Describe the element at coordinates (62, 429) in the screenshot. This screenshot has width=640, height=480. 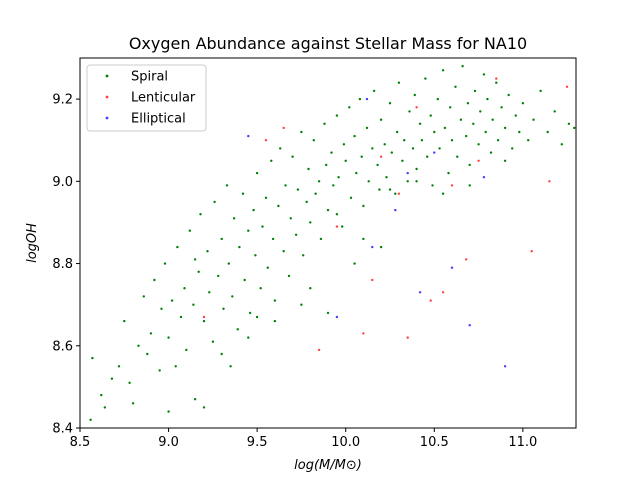
I see `y-tick-label: 8.4` at that location.